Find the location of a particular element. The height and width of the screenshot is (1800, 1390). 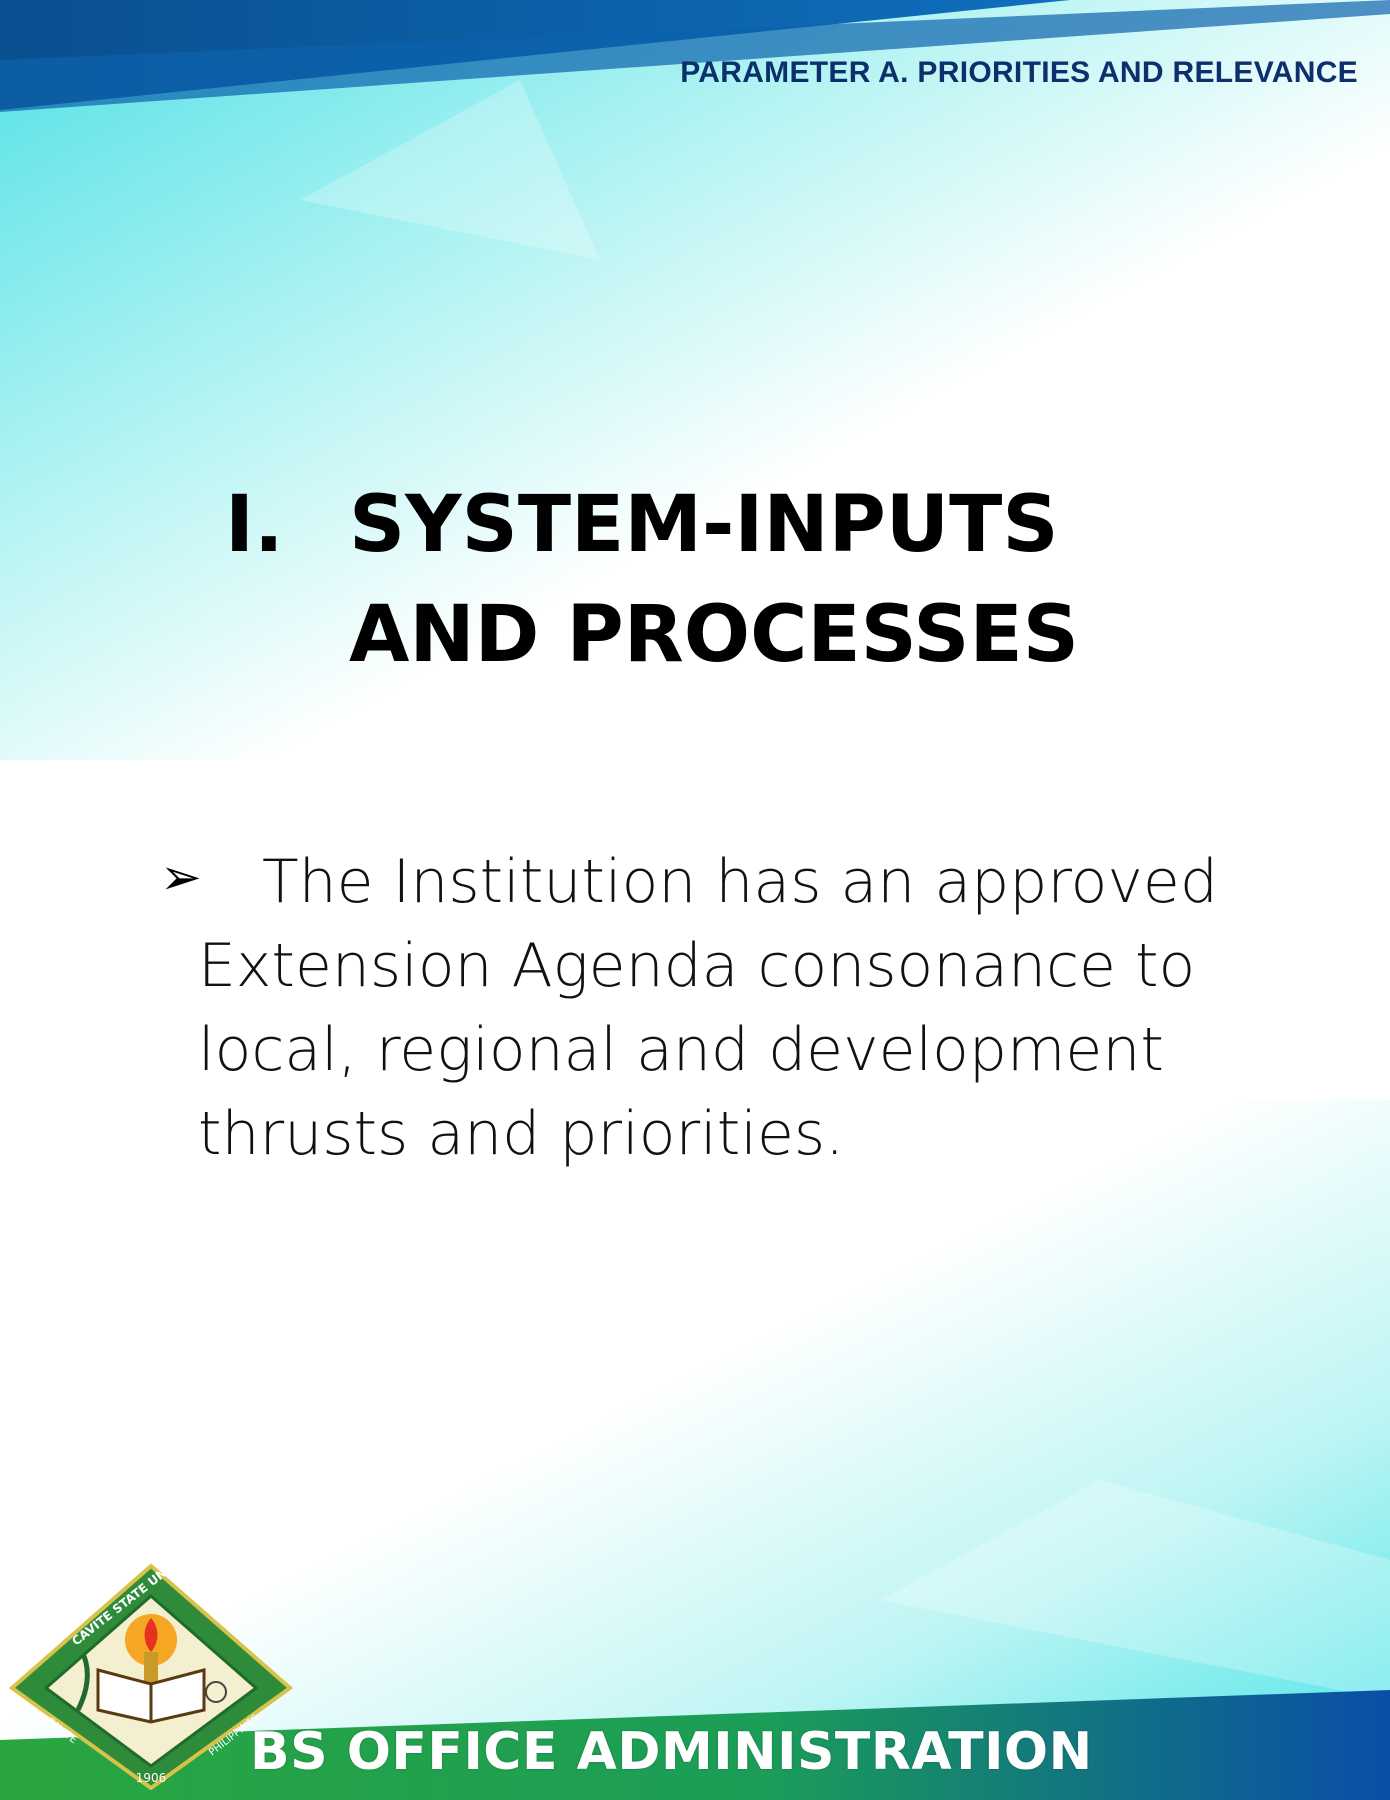

program-title: BS OFFICE ADMINISTRATION is located at coordinates (671, 1752).